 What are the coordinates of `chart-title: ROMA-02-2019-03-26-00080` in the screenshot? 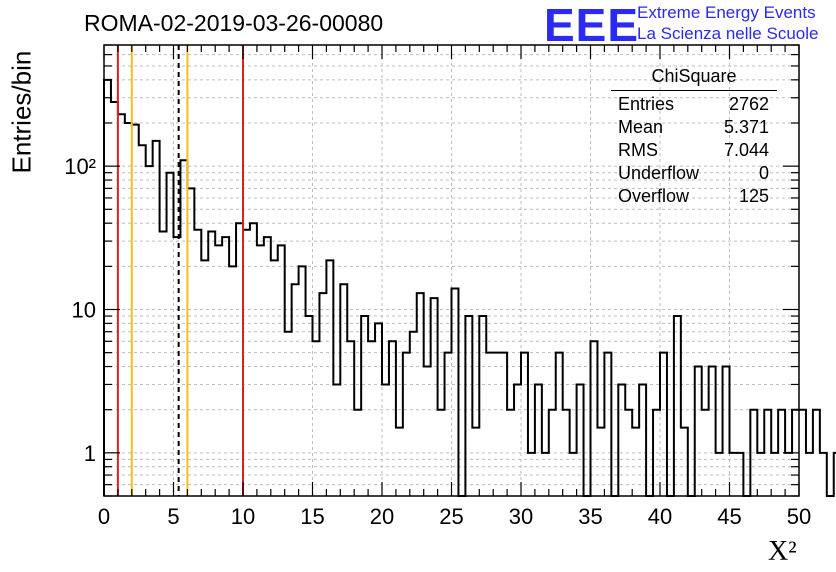 It's located at (234, 23).